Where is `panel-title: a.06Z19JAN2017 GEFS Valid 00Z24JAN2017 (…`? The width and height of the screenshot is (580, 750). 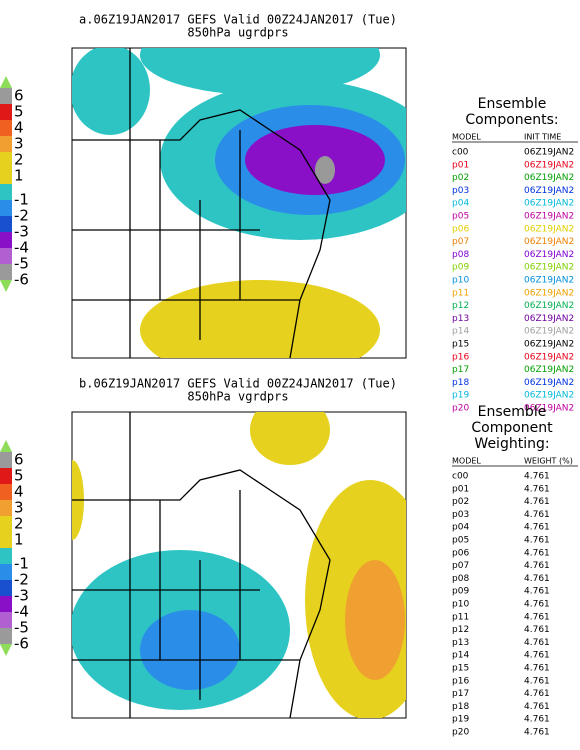 panel-title: a.06Z19JAN2017 GEFS Valid 00Z24JAN2017 (… is located at coordinates (238, 20).